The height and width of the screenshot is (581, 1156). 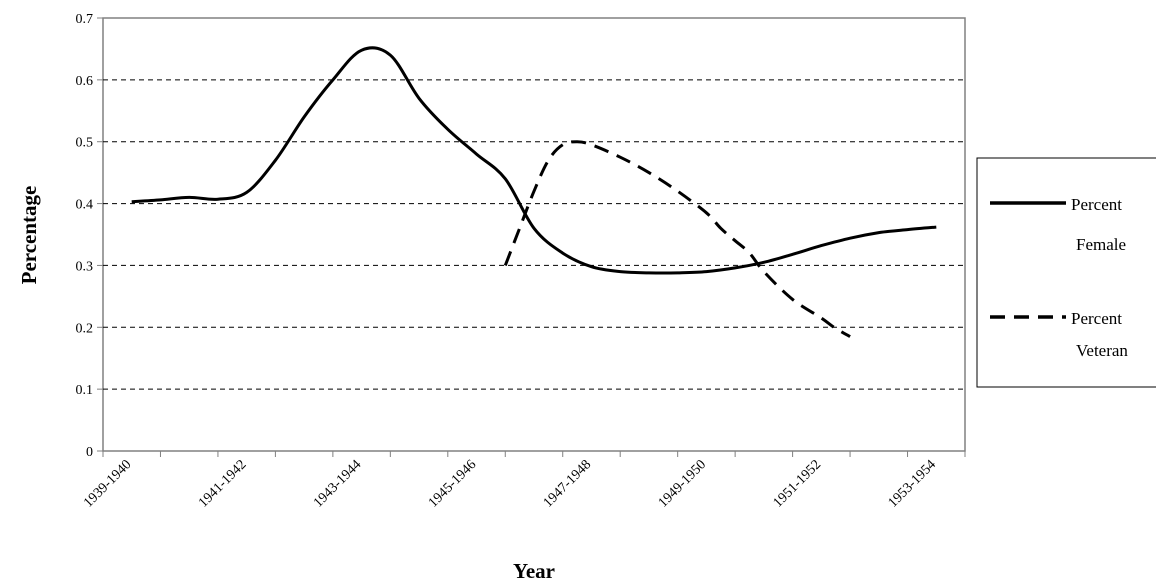 What do you see at coordinates (85, 143) in the screenshot?
I see `y-tick-label: 0.5` at bounding box center [85, 143].